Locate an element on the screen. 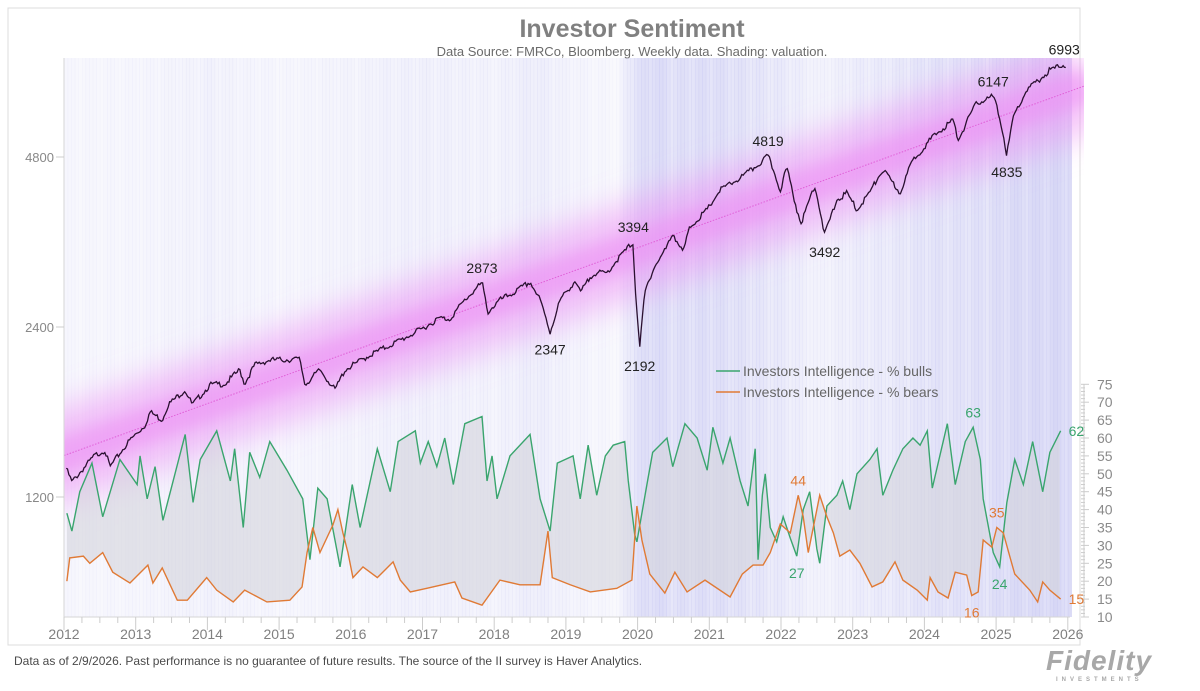 The image size is (1200, 691). data-label: 4835 is located at coordinates (1006, 172).